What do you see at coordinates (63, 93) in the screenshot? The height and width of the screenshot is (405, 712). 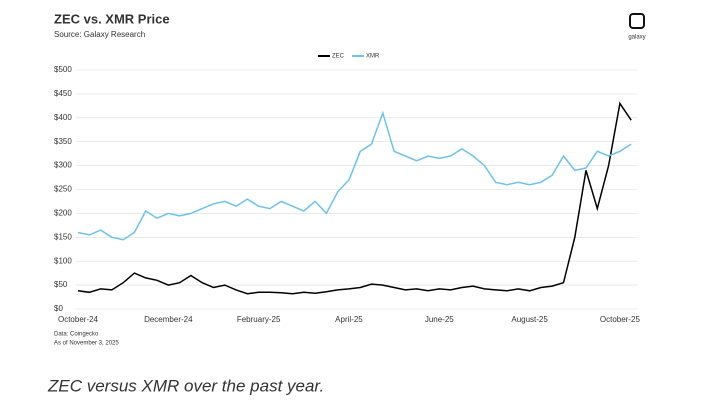 I see `y-tick-label: $450` at bounding box center [63, 93].